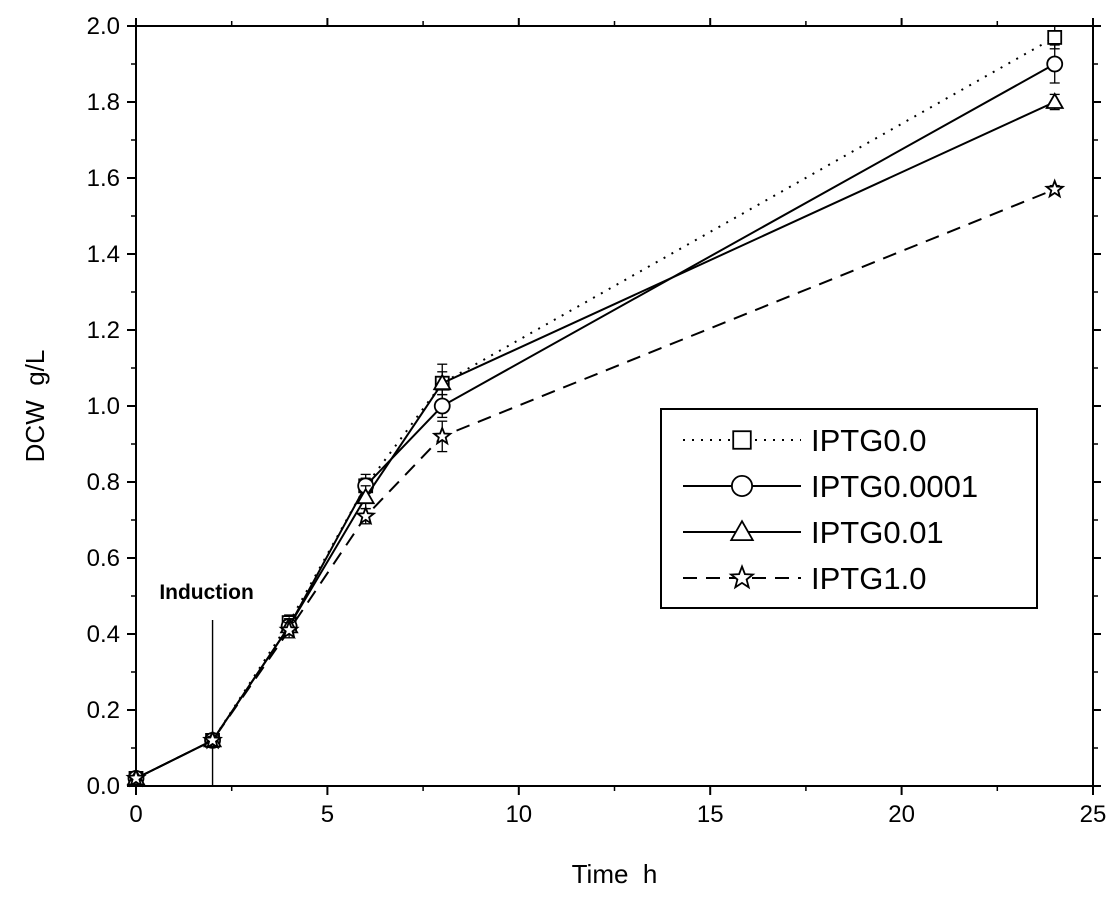 Image resolution: width=1113 pixels, height=897 pixels. I want to click on y-tick-label: 1.2, so click(103, 330).